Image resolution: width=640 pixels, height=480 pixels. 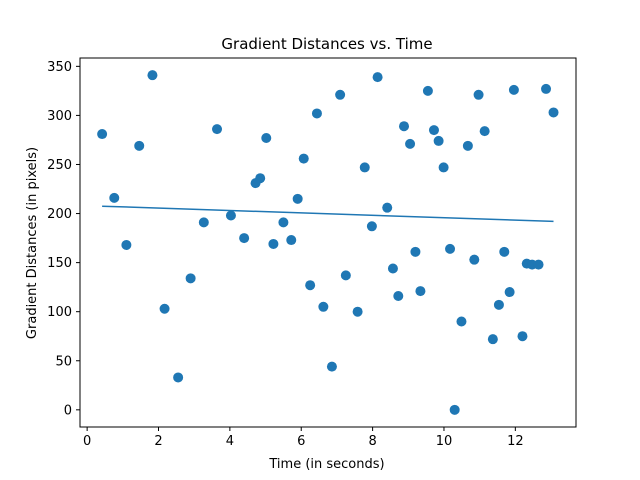 I want to click on y-tick-label: 350, so click(x=59, y=67).